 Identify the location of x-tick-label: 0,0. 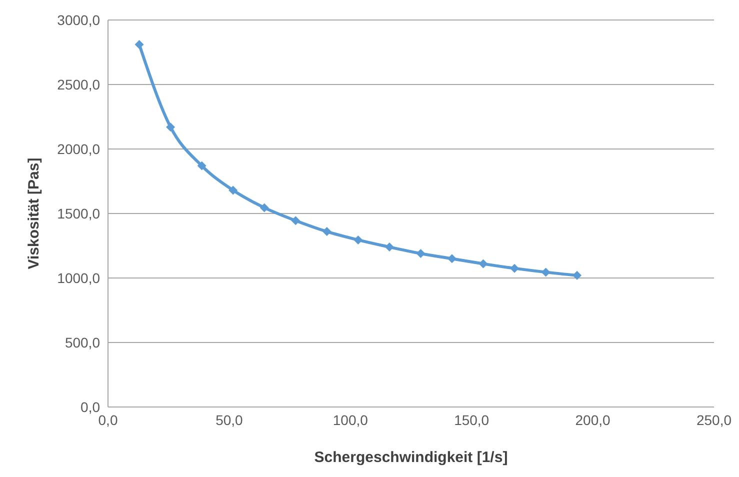
(108, 420).